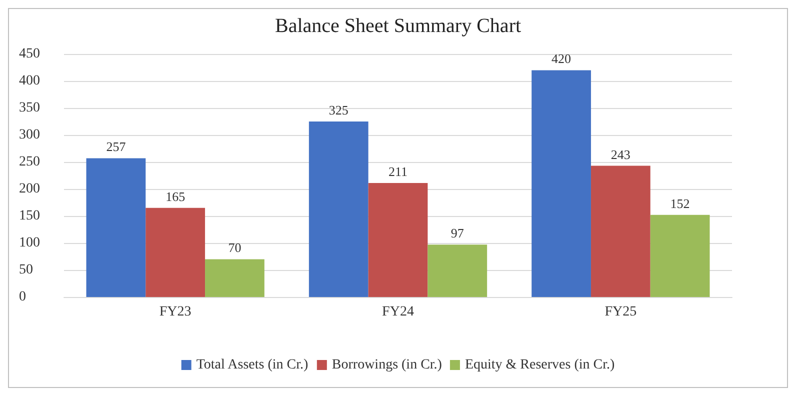 The width and height of the screenshot is (800, 400). I want to click on y-tick-label: 200, so click(29, 189).